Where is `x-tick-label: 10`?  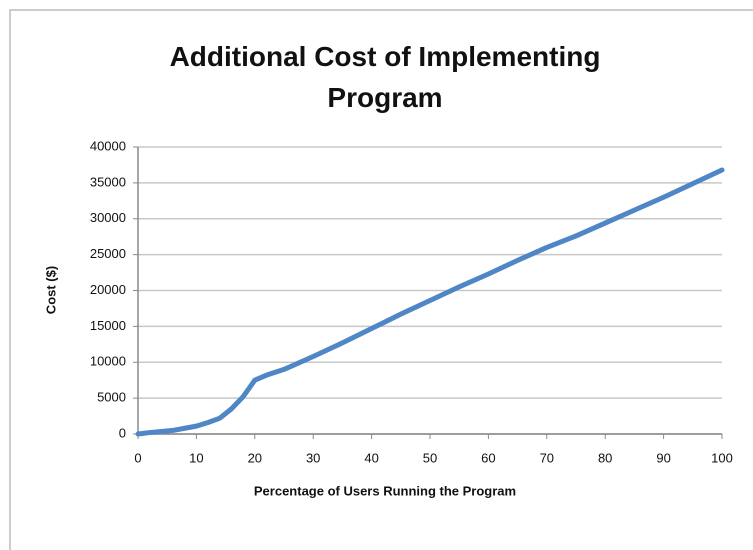 x-tick-label: 10 is located at coordinates (196, 457).